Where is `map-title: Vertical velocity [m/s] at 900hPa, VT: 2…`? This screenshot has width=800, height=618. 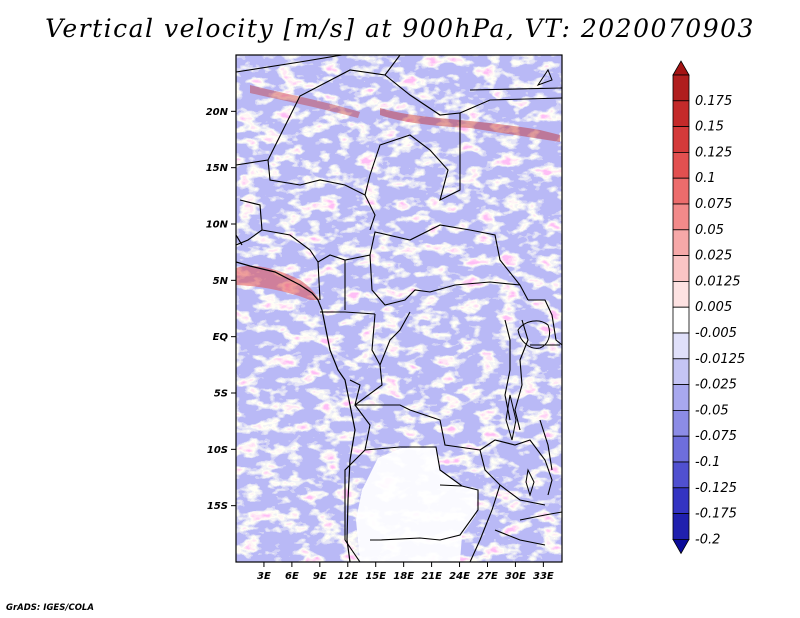
map-title: Vertical velocity [m/s] at 900hPa, VT: 2… is located at coordinates (400, 28).